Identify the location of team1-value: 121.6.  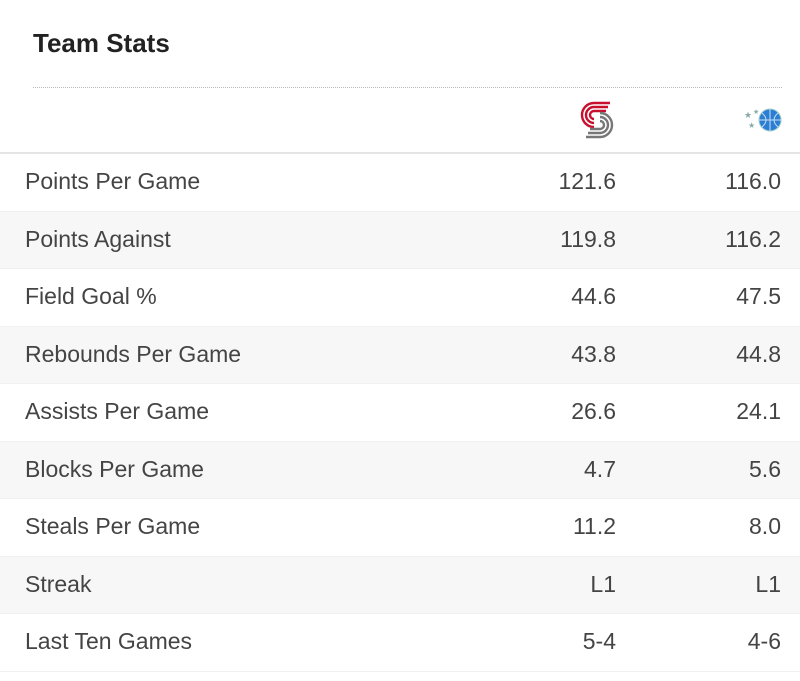
(587, 181).